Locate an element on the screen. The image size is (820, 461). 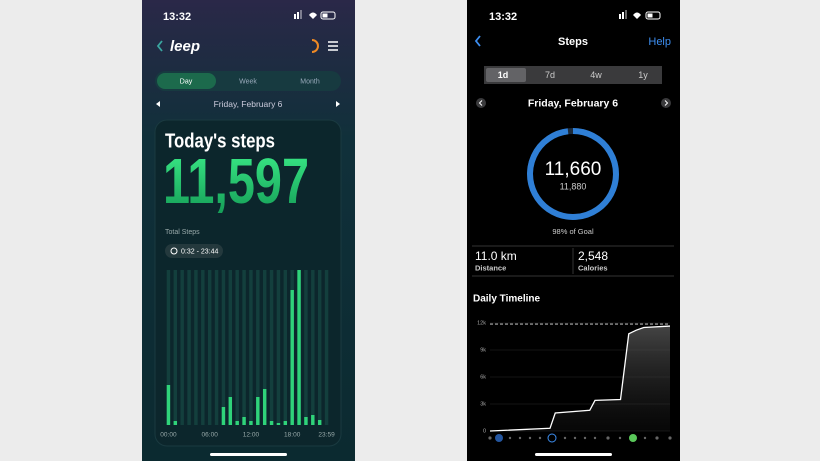
goal-ring is located at coordinates (573, 174).